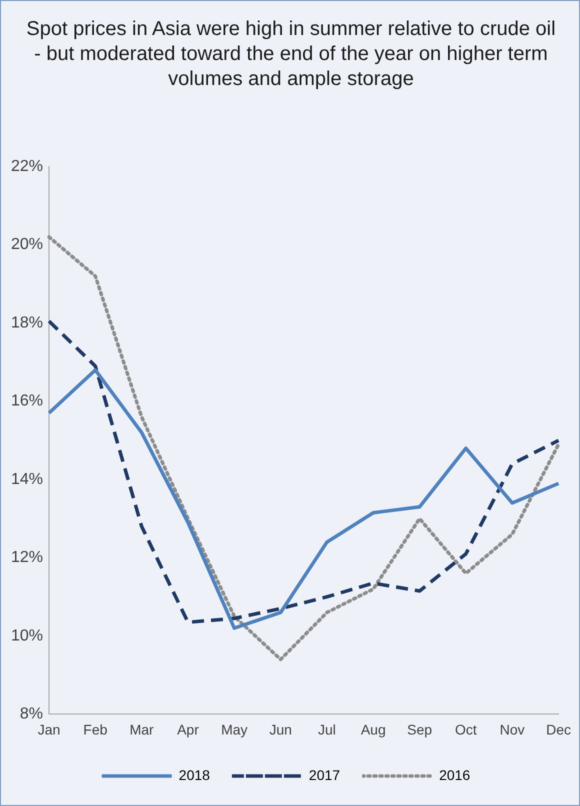 This screenshot has height=806, width=580. I want to click on x-tick-label: Jan, so click(49, 729).